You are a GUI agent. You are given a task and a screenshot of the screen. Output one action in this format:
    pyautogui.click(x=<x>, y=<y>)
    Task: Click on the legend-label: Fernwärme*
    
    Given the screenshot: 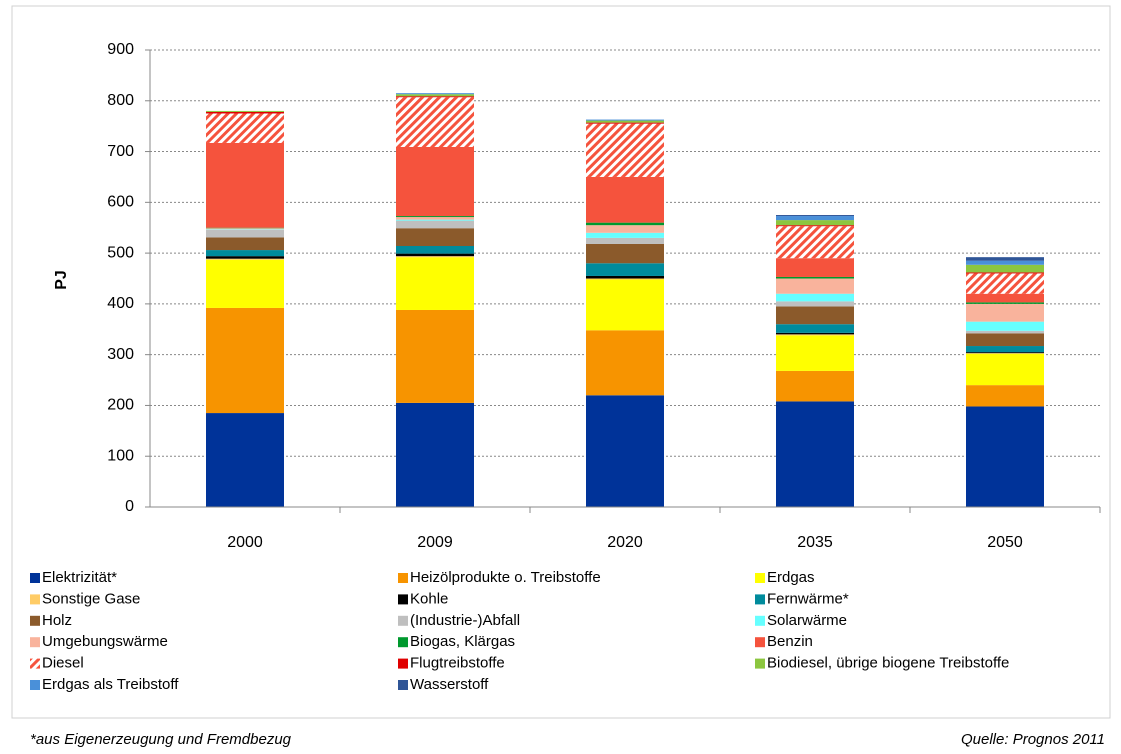 What is the action you would take?
    pyautogui.click(x=808, y=598)
    